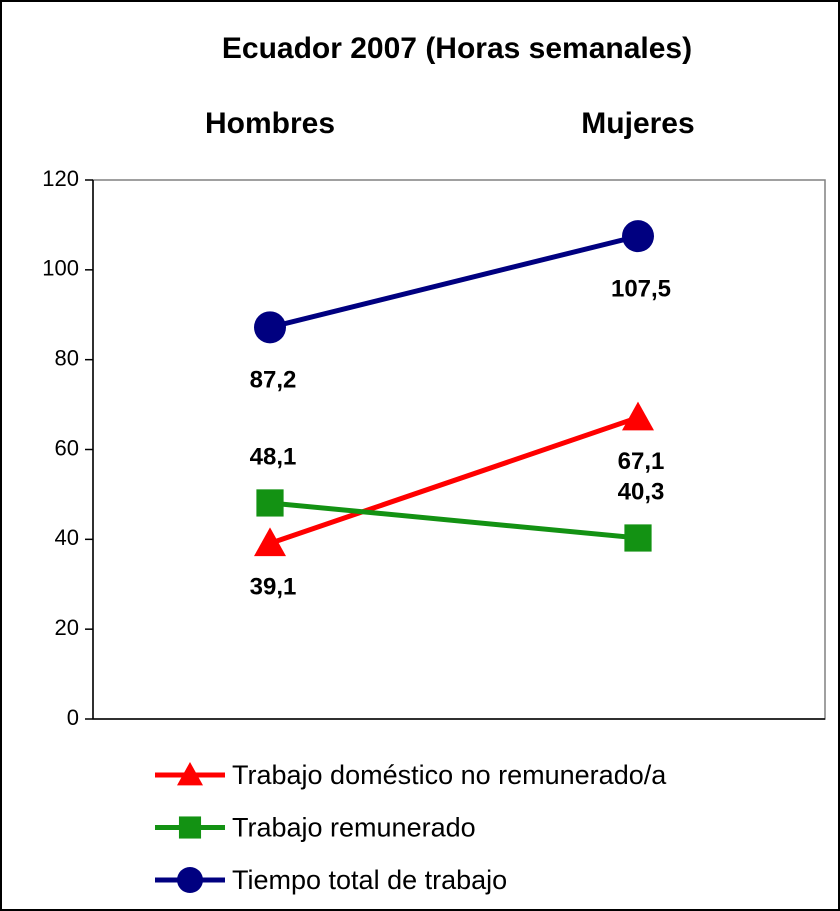 This screenshot has height=911, width=840. I want to click on data-label: 107,5, so click(641, 288).